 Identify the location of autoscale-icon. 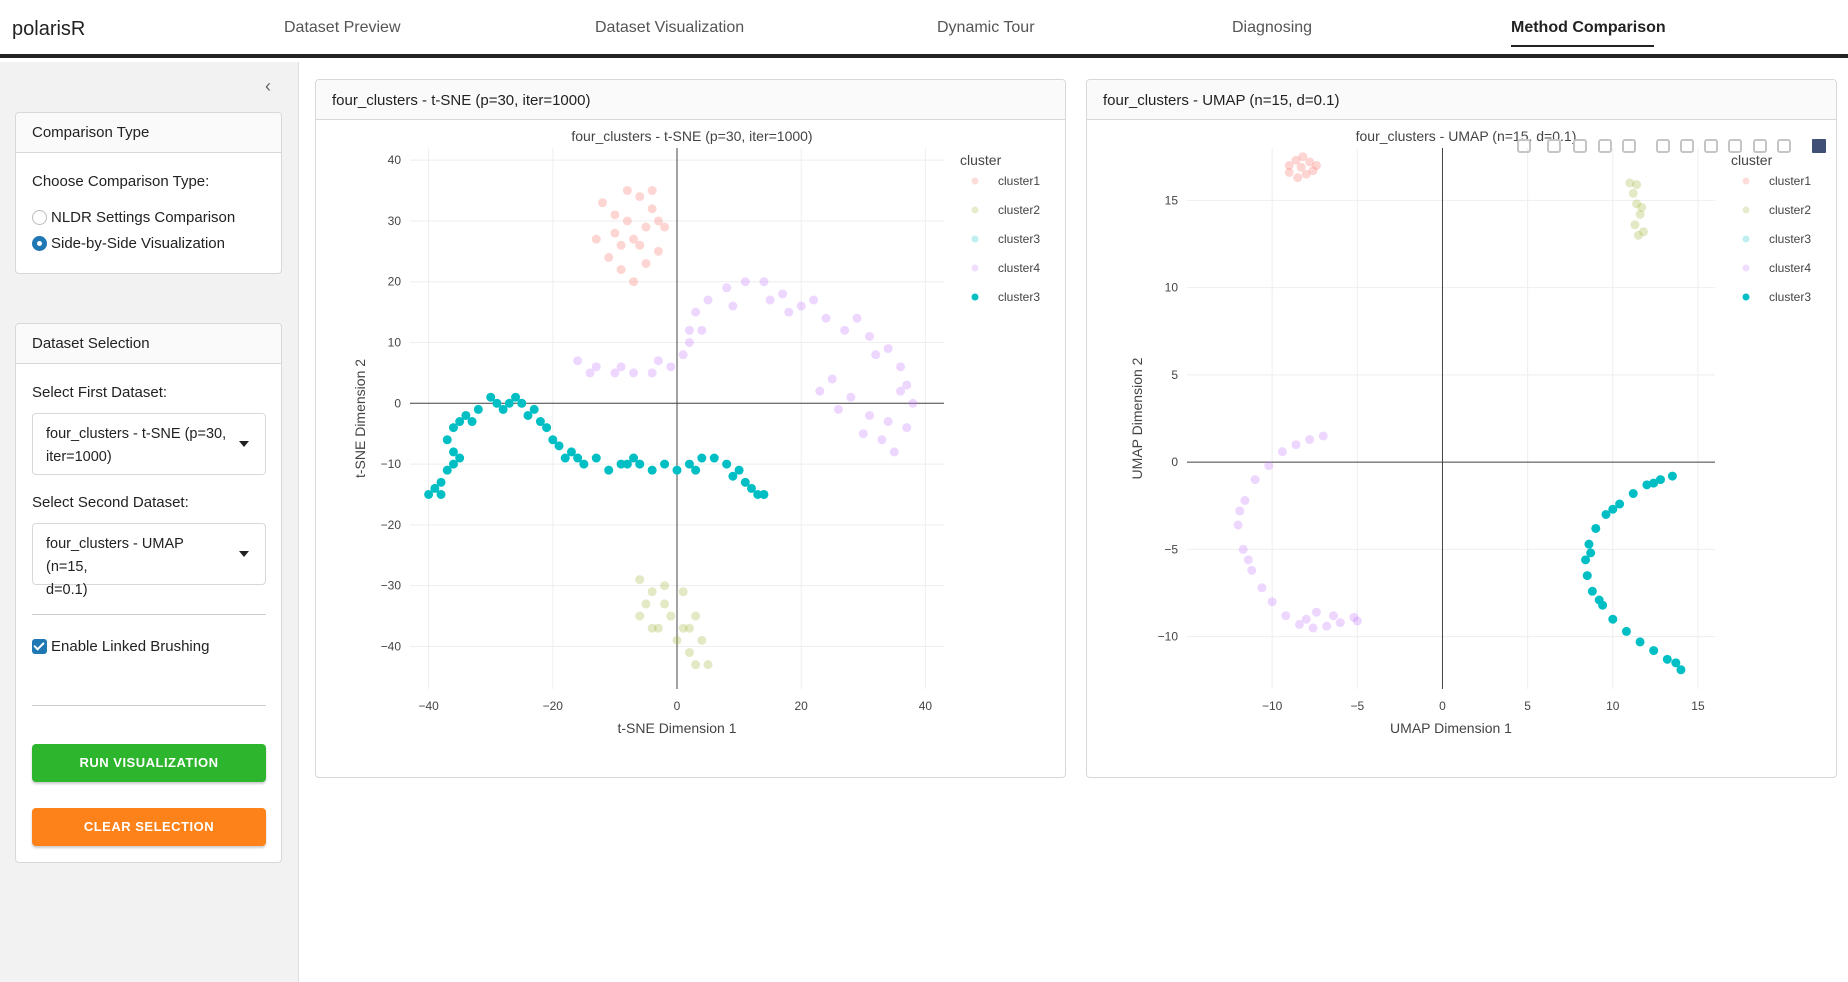
(1711, 146).